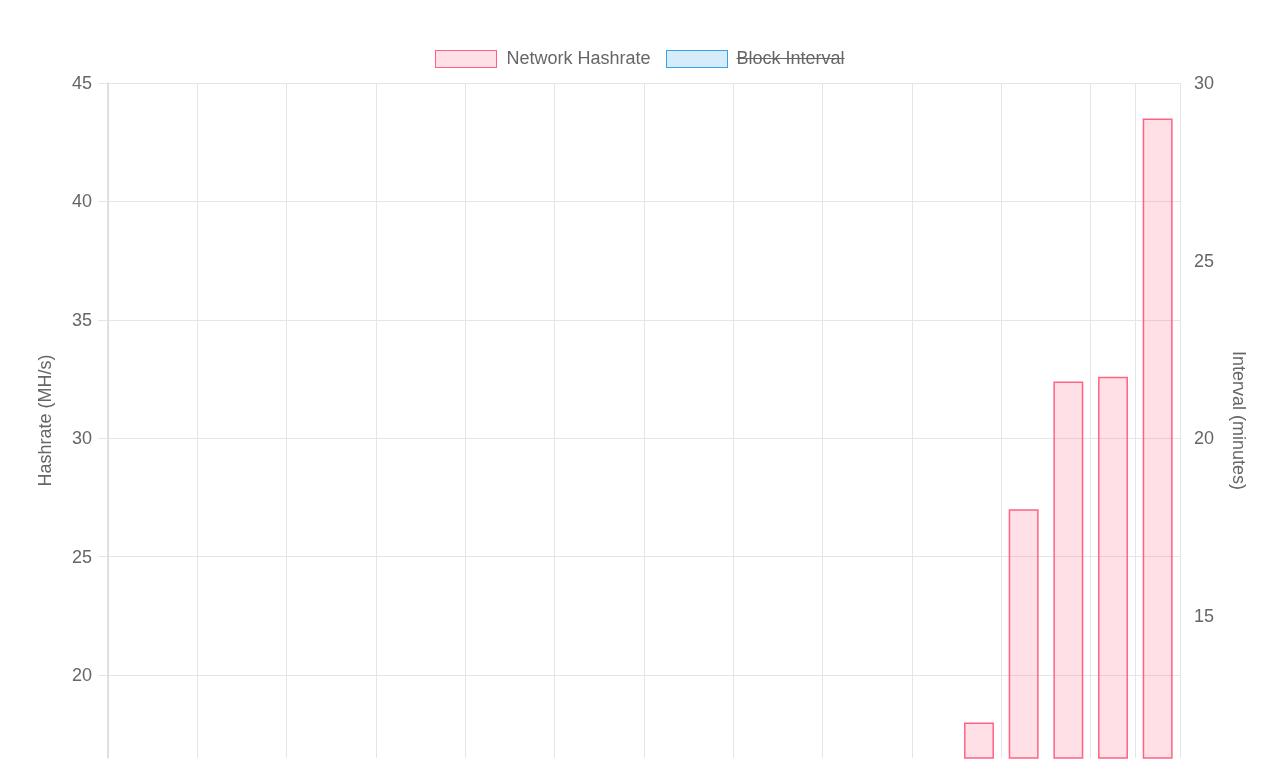 The image size is (1280, 770). What do you see at coordinates (81, 675) in the screenshot?
I see `y-tick-label: 20` at bounding box center [81, 675].